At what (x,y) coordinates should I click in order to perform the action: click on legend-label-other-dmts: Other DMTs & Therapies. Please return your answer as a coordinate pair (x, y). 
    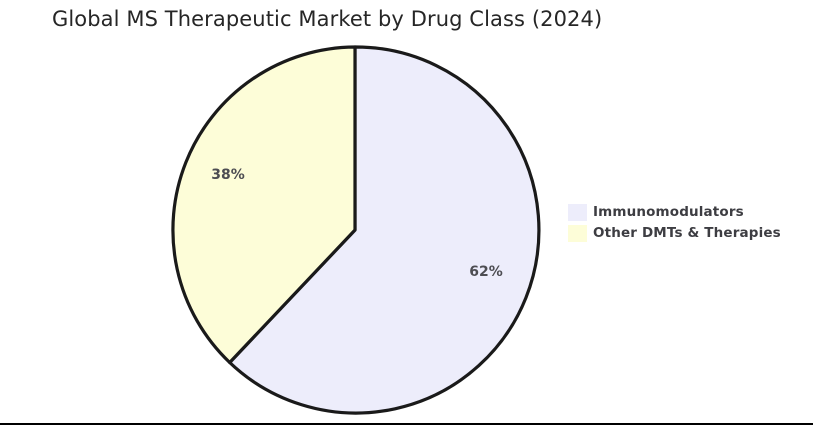
    Looking at the image, I should click on (687, 233).